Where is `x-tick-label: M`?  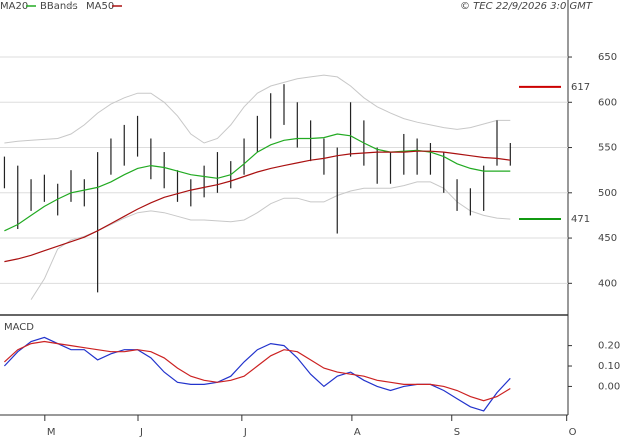
x-tick-label: M is located at coordinates (51, 432).